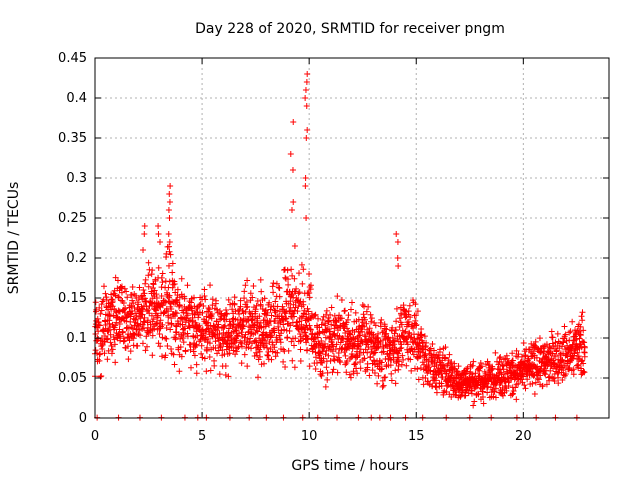  What do you see at coordinates (76, 338) in the screenshot?
I see `y-tick-label: 0.1` at bounding box center [76, 338].